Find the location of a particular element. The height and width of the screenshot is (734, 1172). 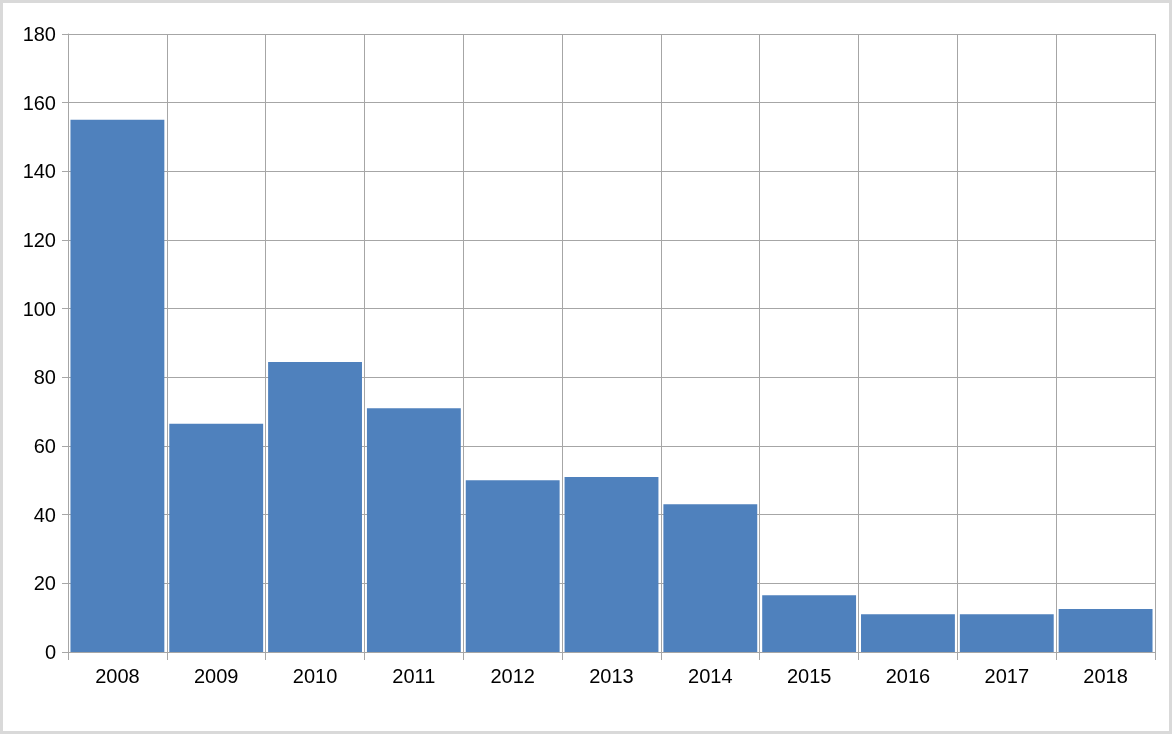

x-tick-label: 2013 is located at coordinates (611, 676).